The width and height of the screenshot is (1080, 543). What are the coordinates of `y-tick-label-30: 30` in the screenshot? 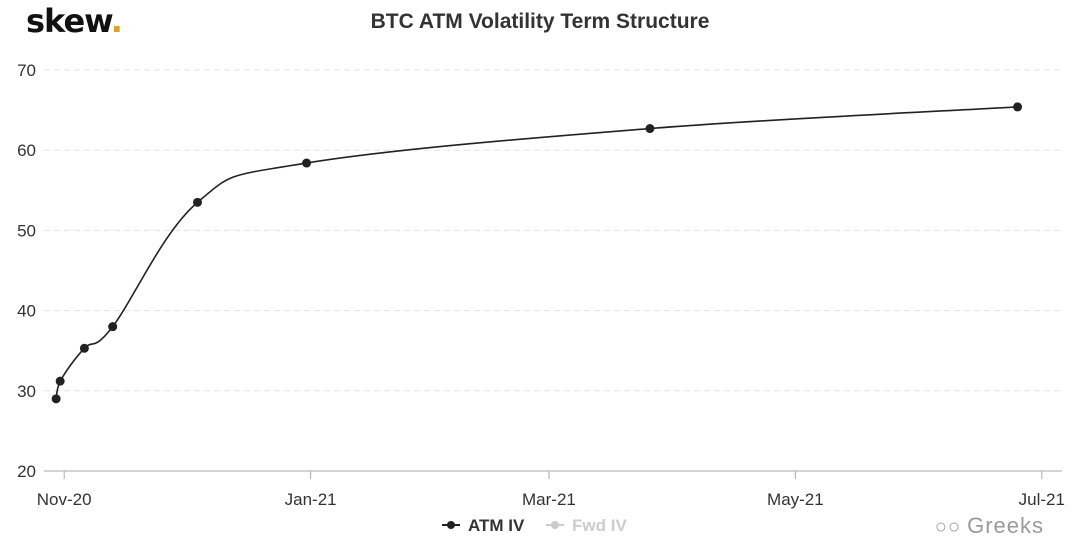 It's located at (26, 391).